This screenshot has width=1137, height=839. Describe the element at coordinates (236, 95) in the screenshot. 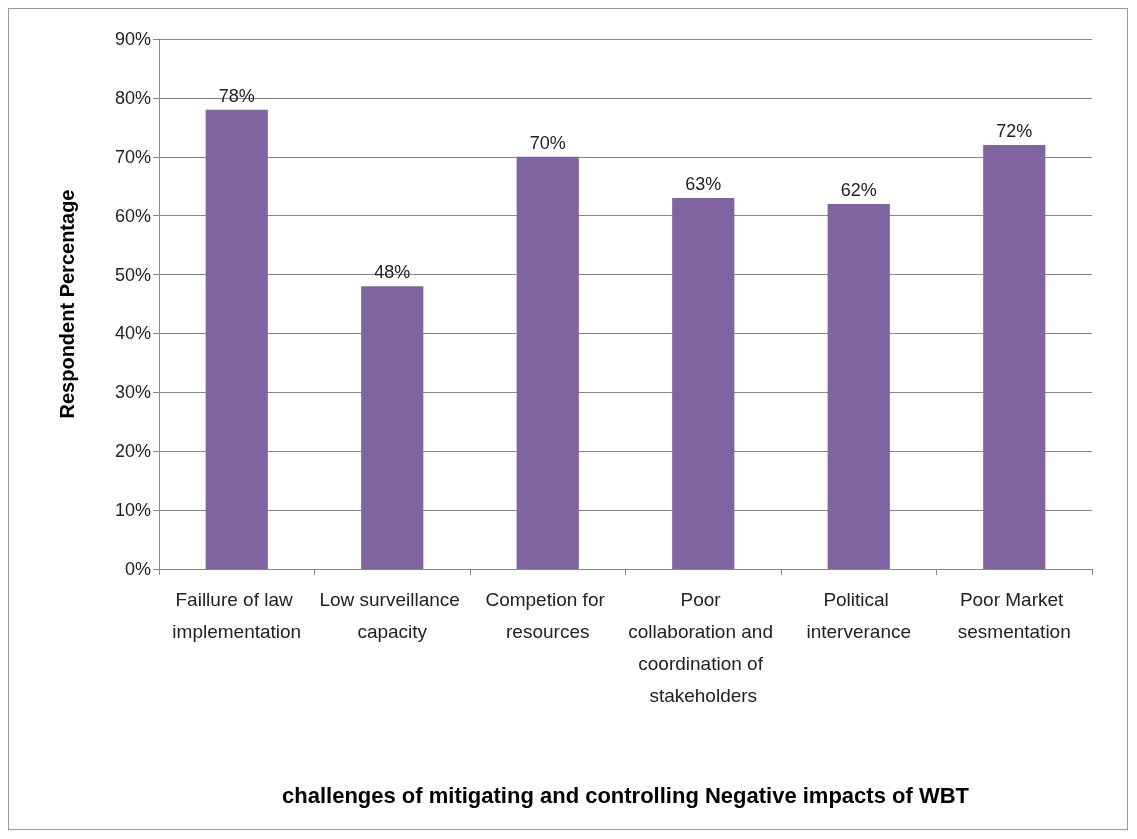

I see `data-label: 78%` at that location.